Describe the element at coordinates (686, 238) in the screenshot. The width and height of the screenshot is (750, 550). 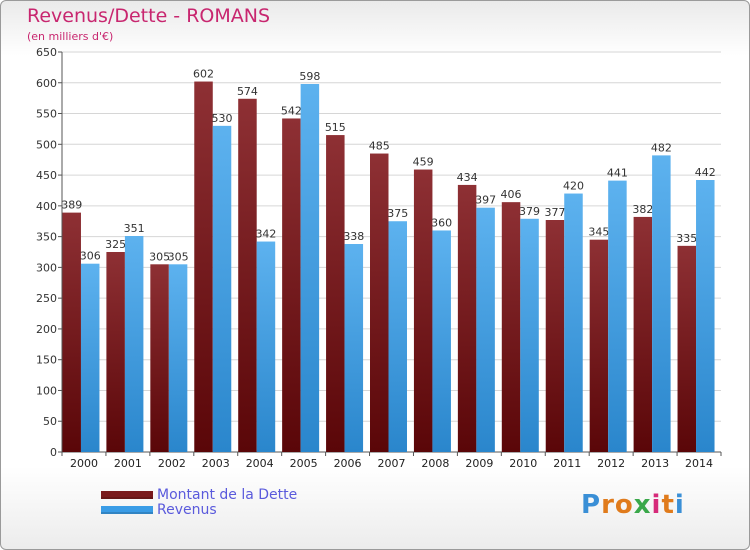
I see `data-label: 335` at that location.